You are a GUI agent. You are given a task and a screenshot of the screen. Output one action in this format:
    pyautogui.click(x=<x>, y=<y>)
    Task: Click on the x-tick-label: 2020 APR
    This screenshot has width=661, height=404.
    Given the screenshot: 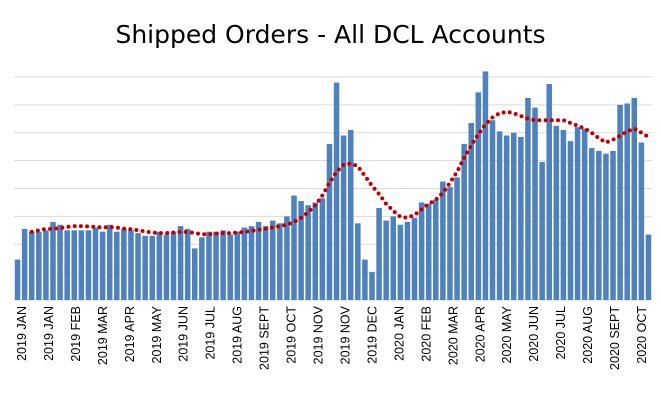 What is the action you would take?
    pyautogui.click(x=480, y=334)
    